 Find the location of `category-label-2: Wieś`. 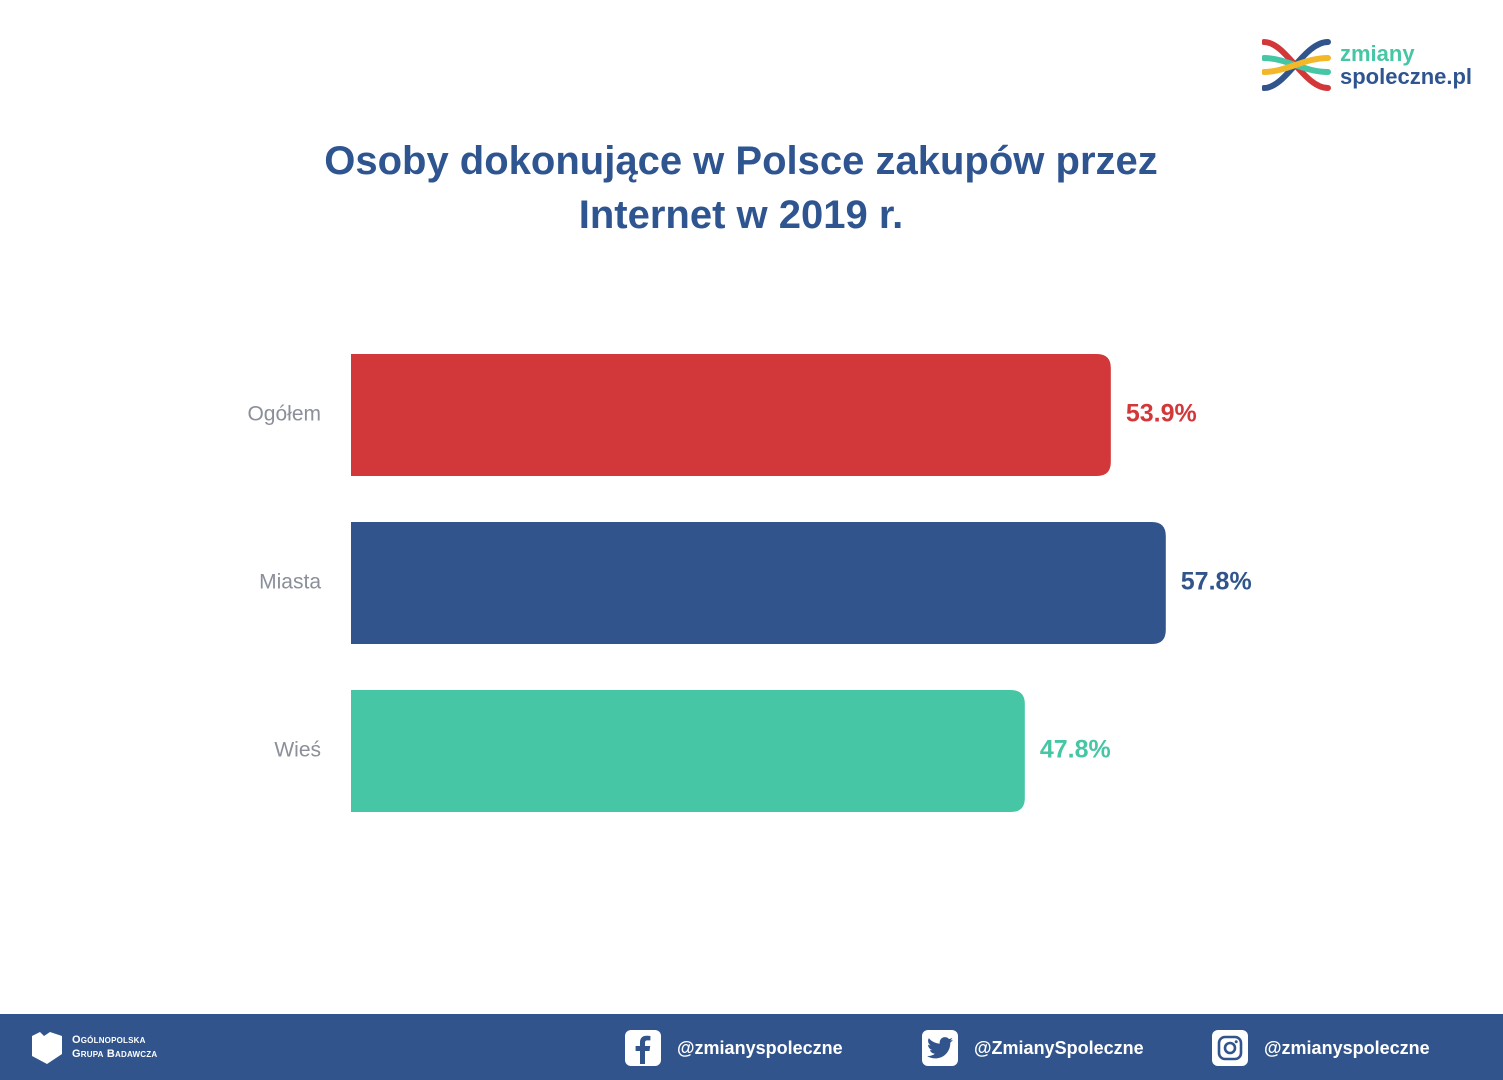

category-label-2: Wieś is located at coordinates (297, 750).